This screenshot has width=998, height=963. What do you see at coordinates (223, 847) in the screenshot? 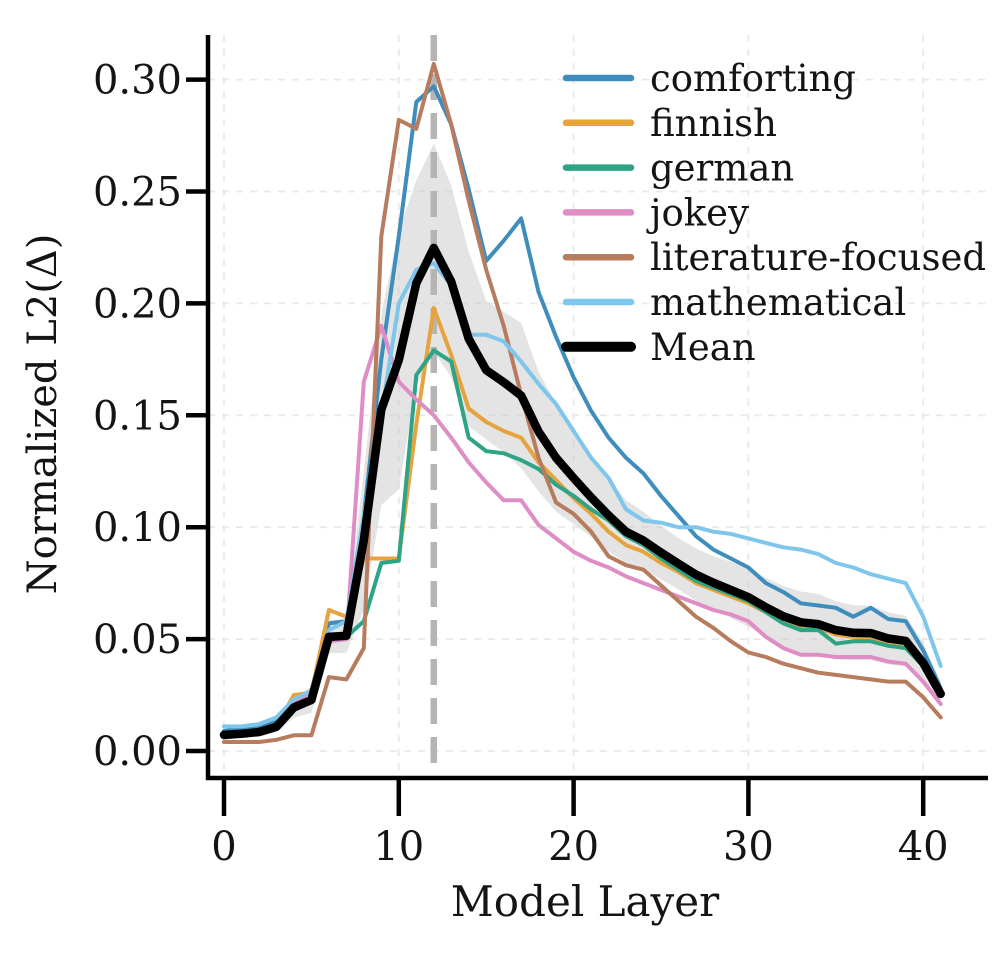
I see `x-tick-label: 0` at bounding box center [223, 847].